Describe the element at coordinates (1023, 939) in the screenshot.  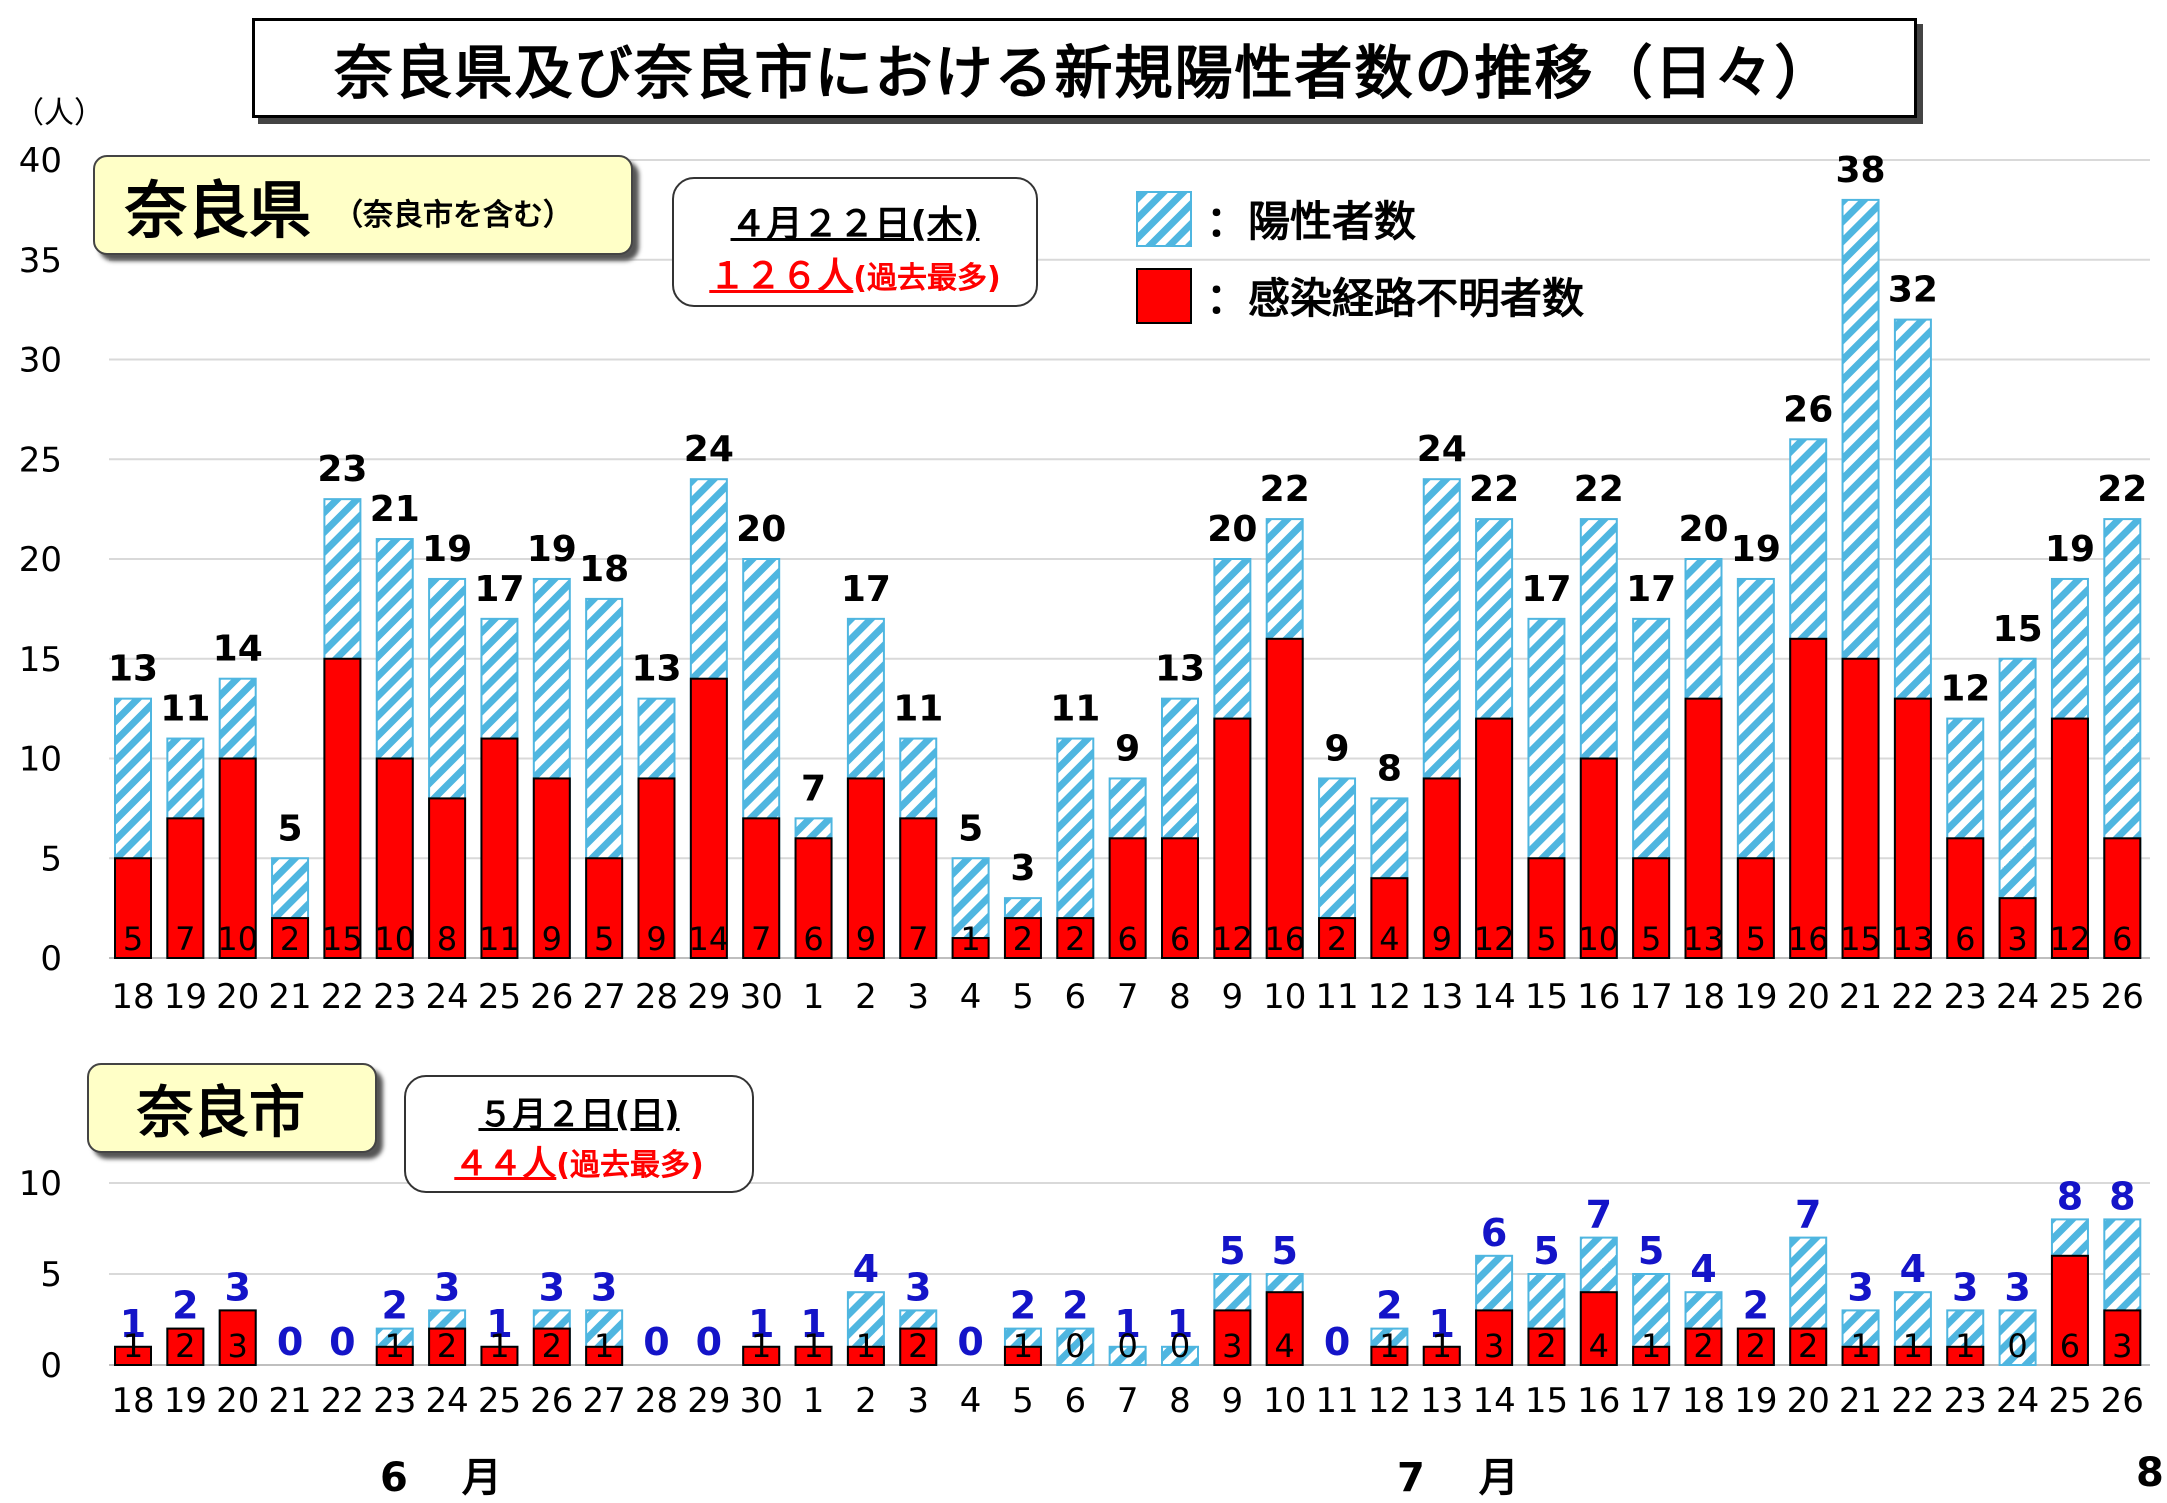
I see `prefecture-unknown-label: 2` at that location.